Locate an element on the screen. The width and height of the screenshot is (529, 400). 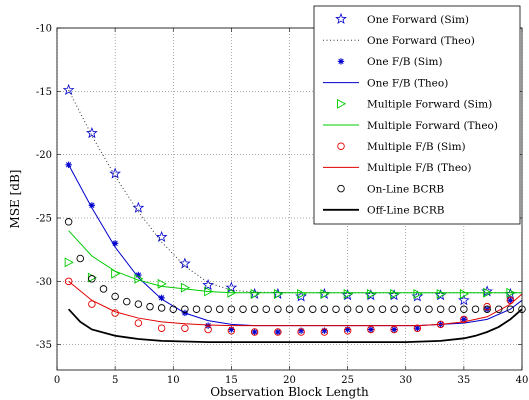
legend-item: Multiple Forward (Sim) is located at coordinates (414, 105).